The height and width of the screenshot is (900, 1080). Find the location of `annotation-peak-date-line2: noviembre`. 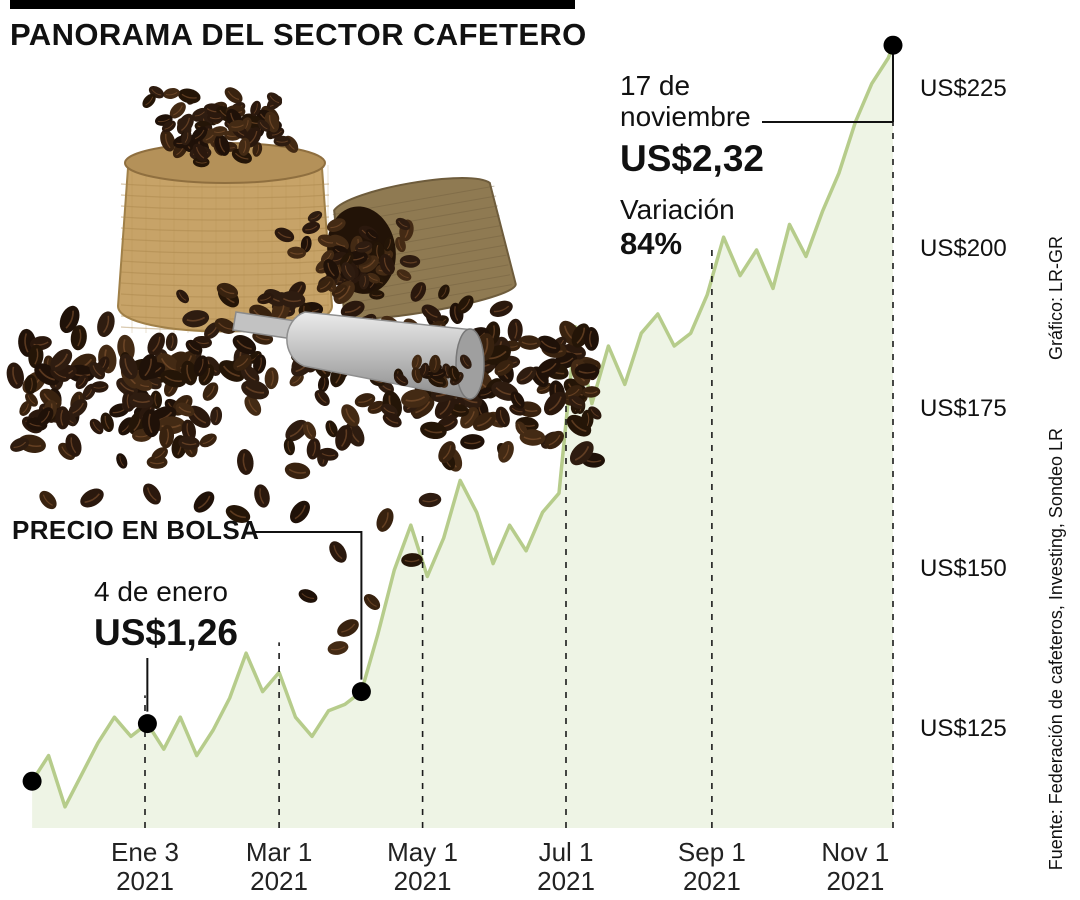

annotation-peak-date-line2: noviembre is located at coordinates (685, 117).